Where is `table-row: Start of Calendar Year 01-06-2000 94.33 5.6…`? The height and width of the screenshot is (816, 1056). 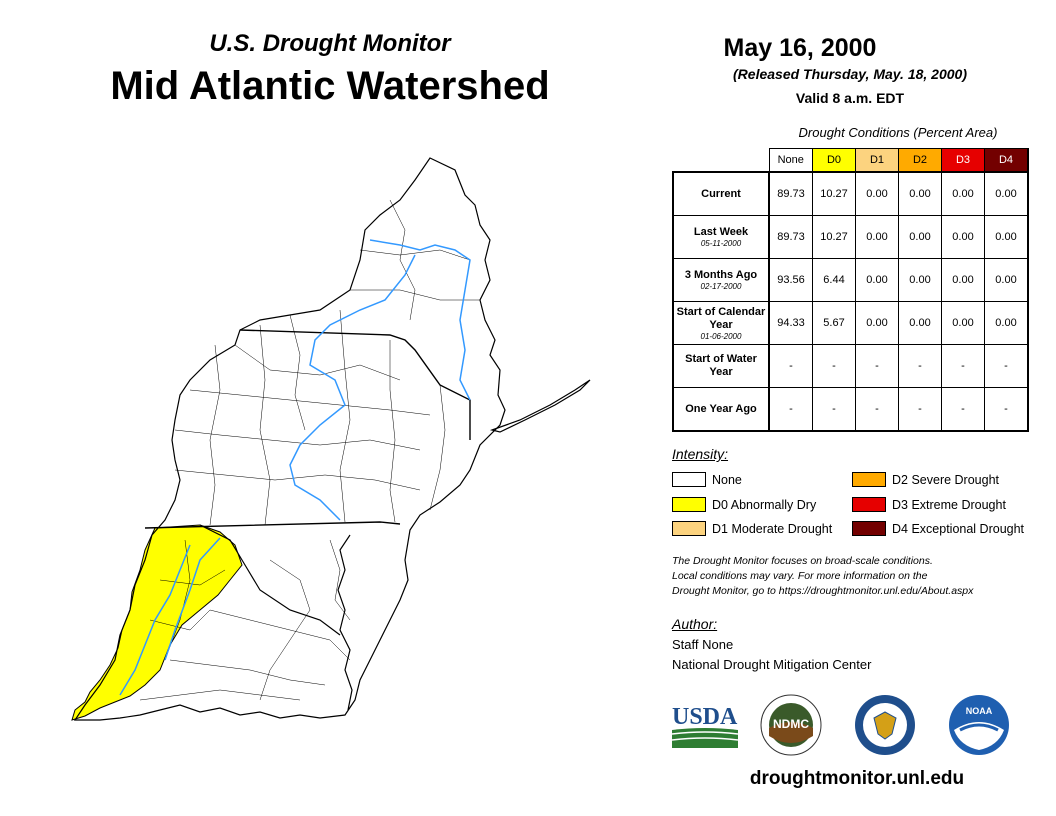 table-row: Start of Calendar Year 01-06-2000 94.33 5.6… is located at coordinates (850, 323).